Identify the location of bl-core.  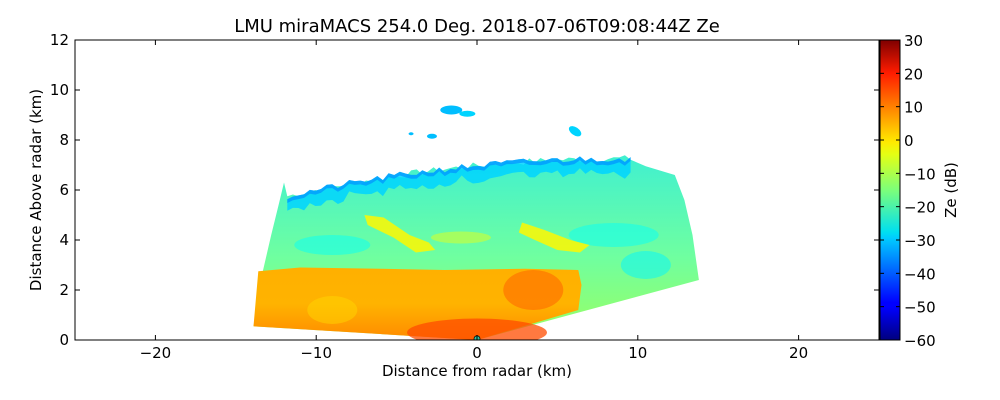
(533, 290).